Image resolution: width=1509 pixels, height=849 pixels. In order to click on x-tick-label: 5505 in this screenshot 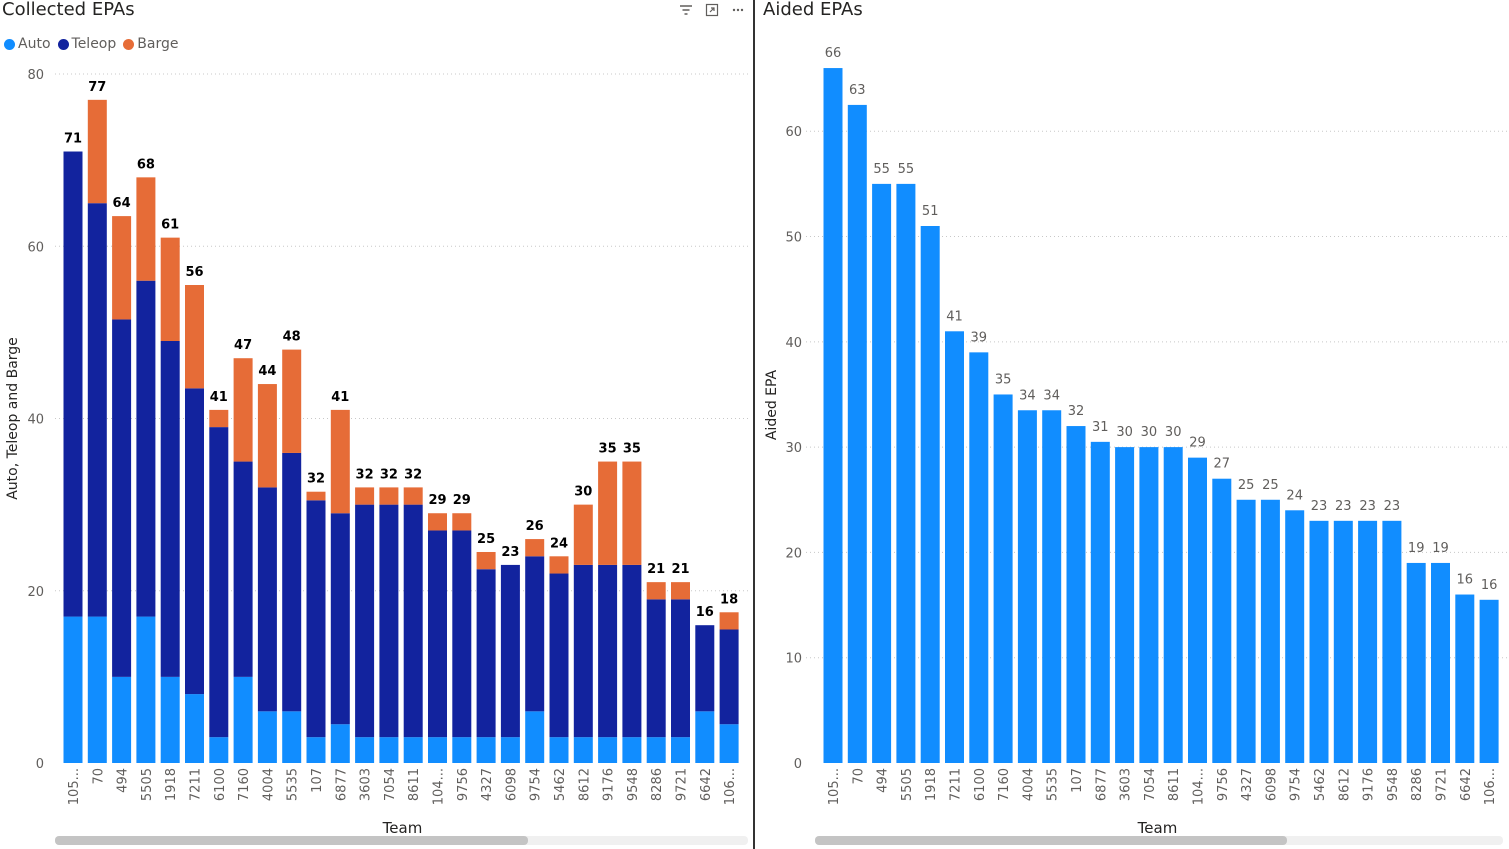, I will do `click(907, 784)`.